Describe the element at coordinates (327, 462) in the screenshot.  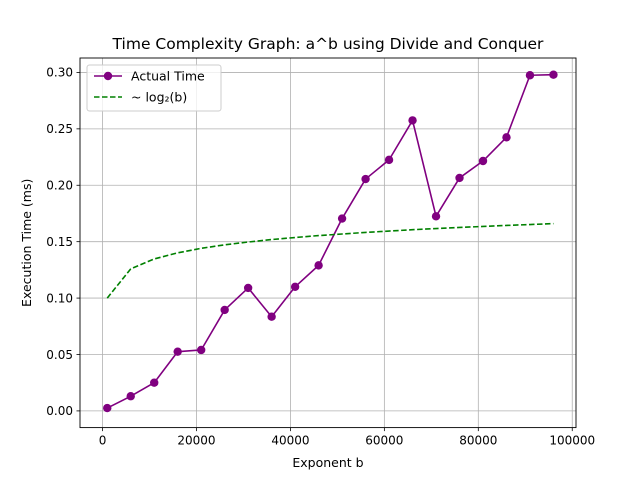
I see `x-axis-label: Exponent b` at that location.